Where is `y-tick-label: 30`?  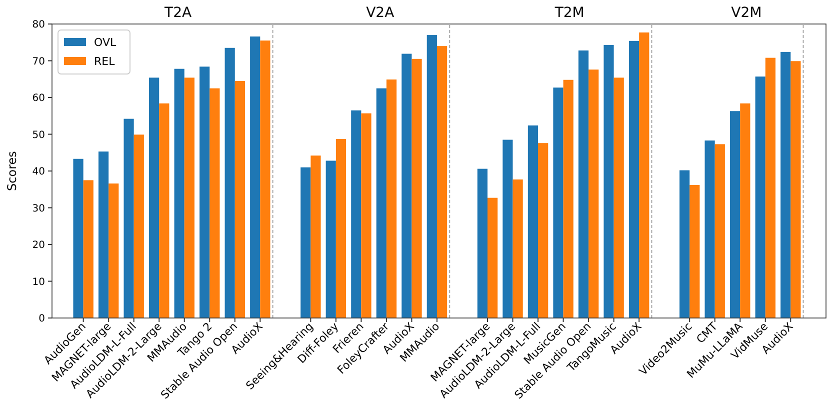
y-tick-label: 30 is located at coordinates (38, 208).